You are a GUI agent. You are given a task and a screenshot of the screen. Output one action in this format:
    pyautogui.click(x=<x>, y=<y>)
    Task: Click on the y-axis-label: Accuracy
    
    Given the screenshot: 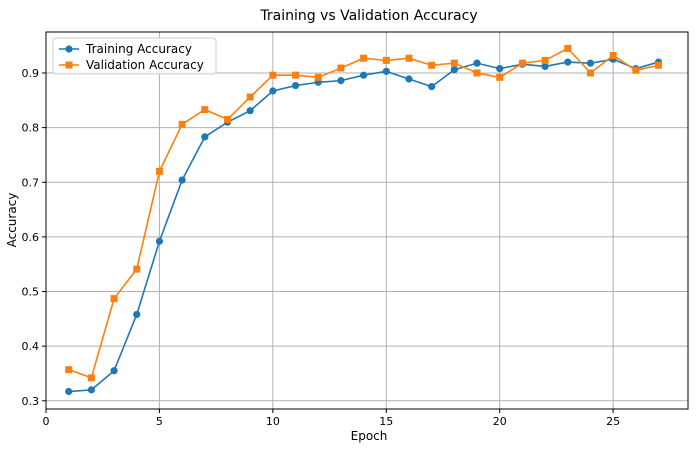 What is the action you would take?
    pyautogui.click(x=12, y=220)
    